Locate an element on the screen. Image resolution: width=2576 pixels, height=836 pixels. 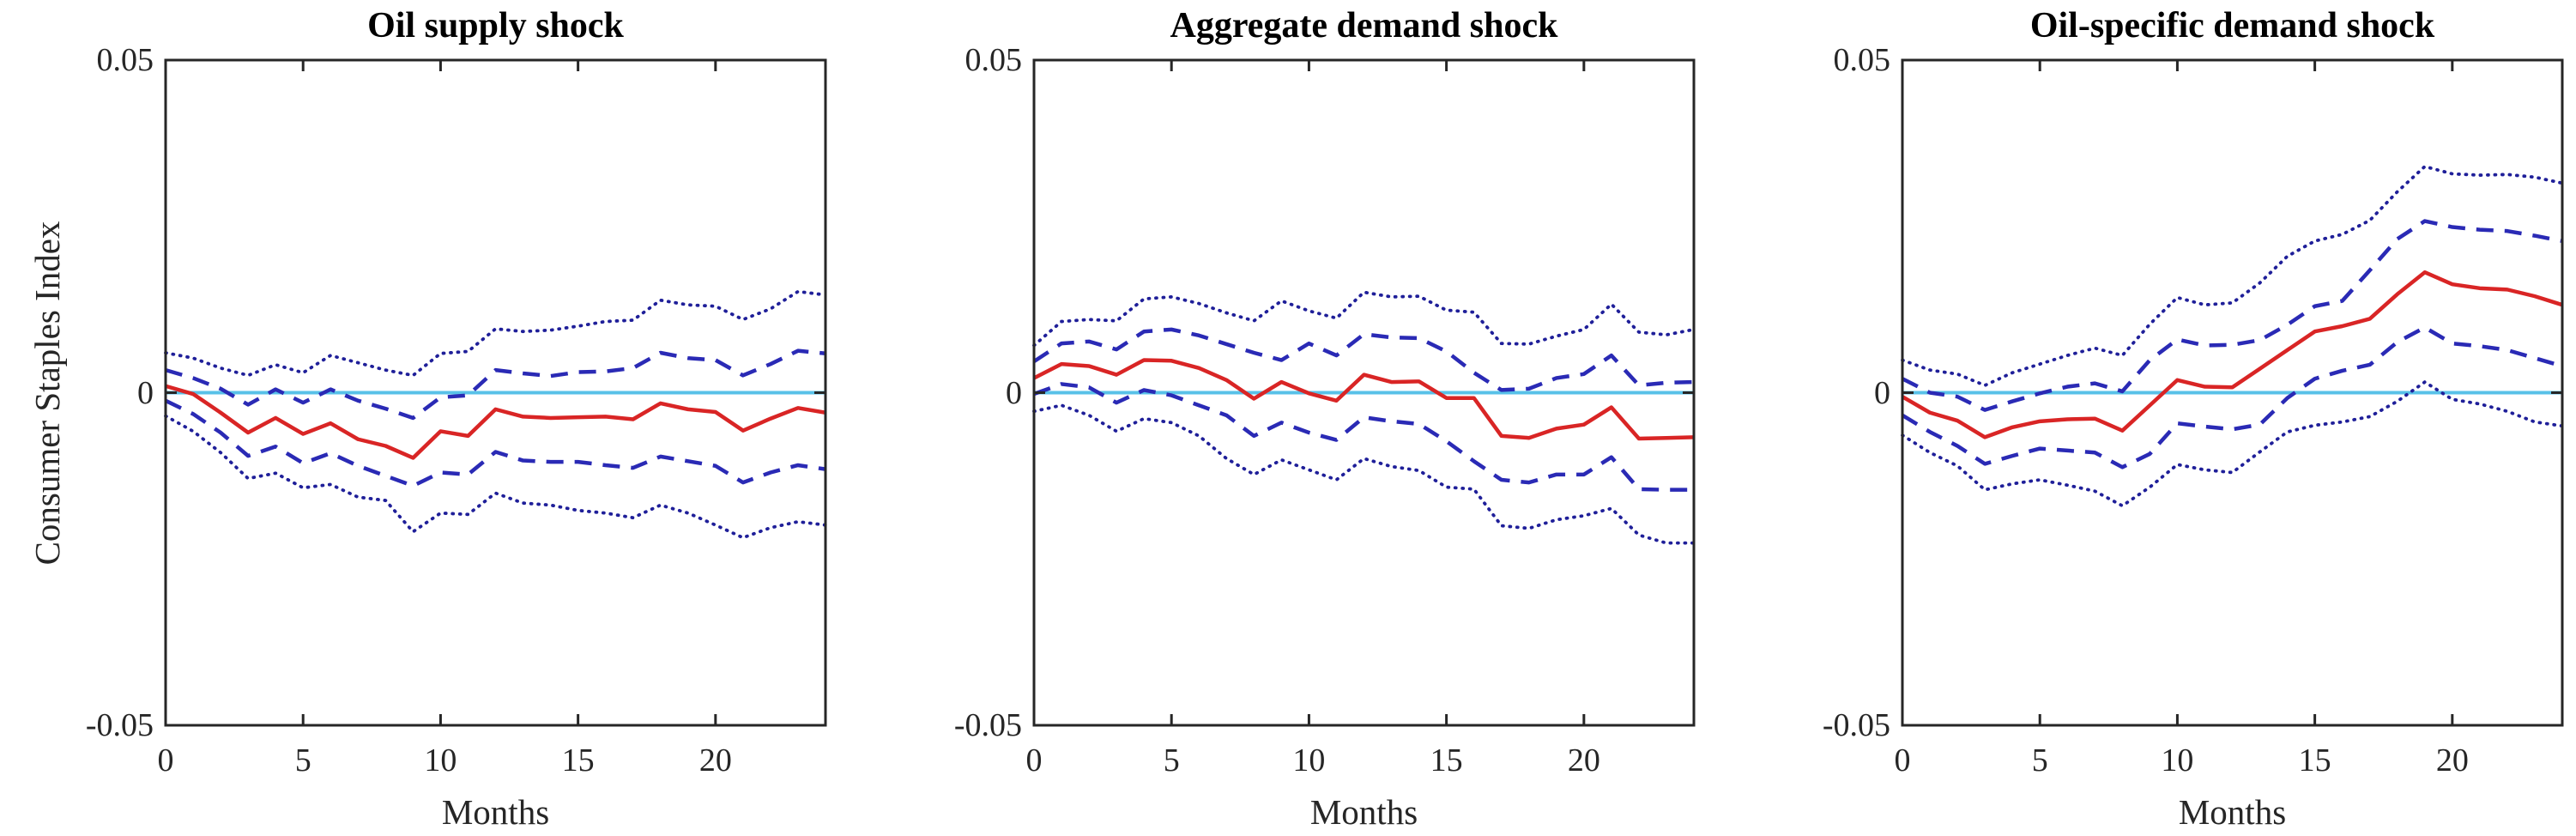
panel3-x-tick-label-5: 5 is located at coordinates (2039, 760).